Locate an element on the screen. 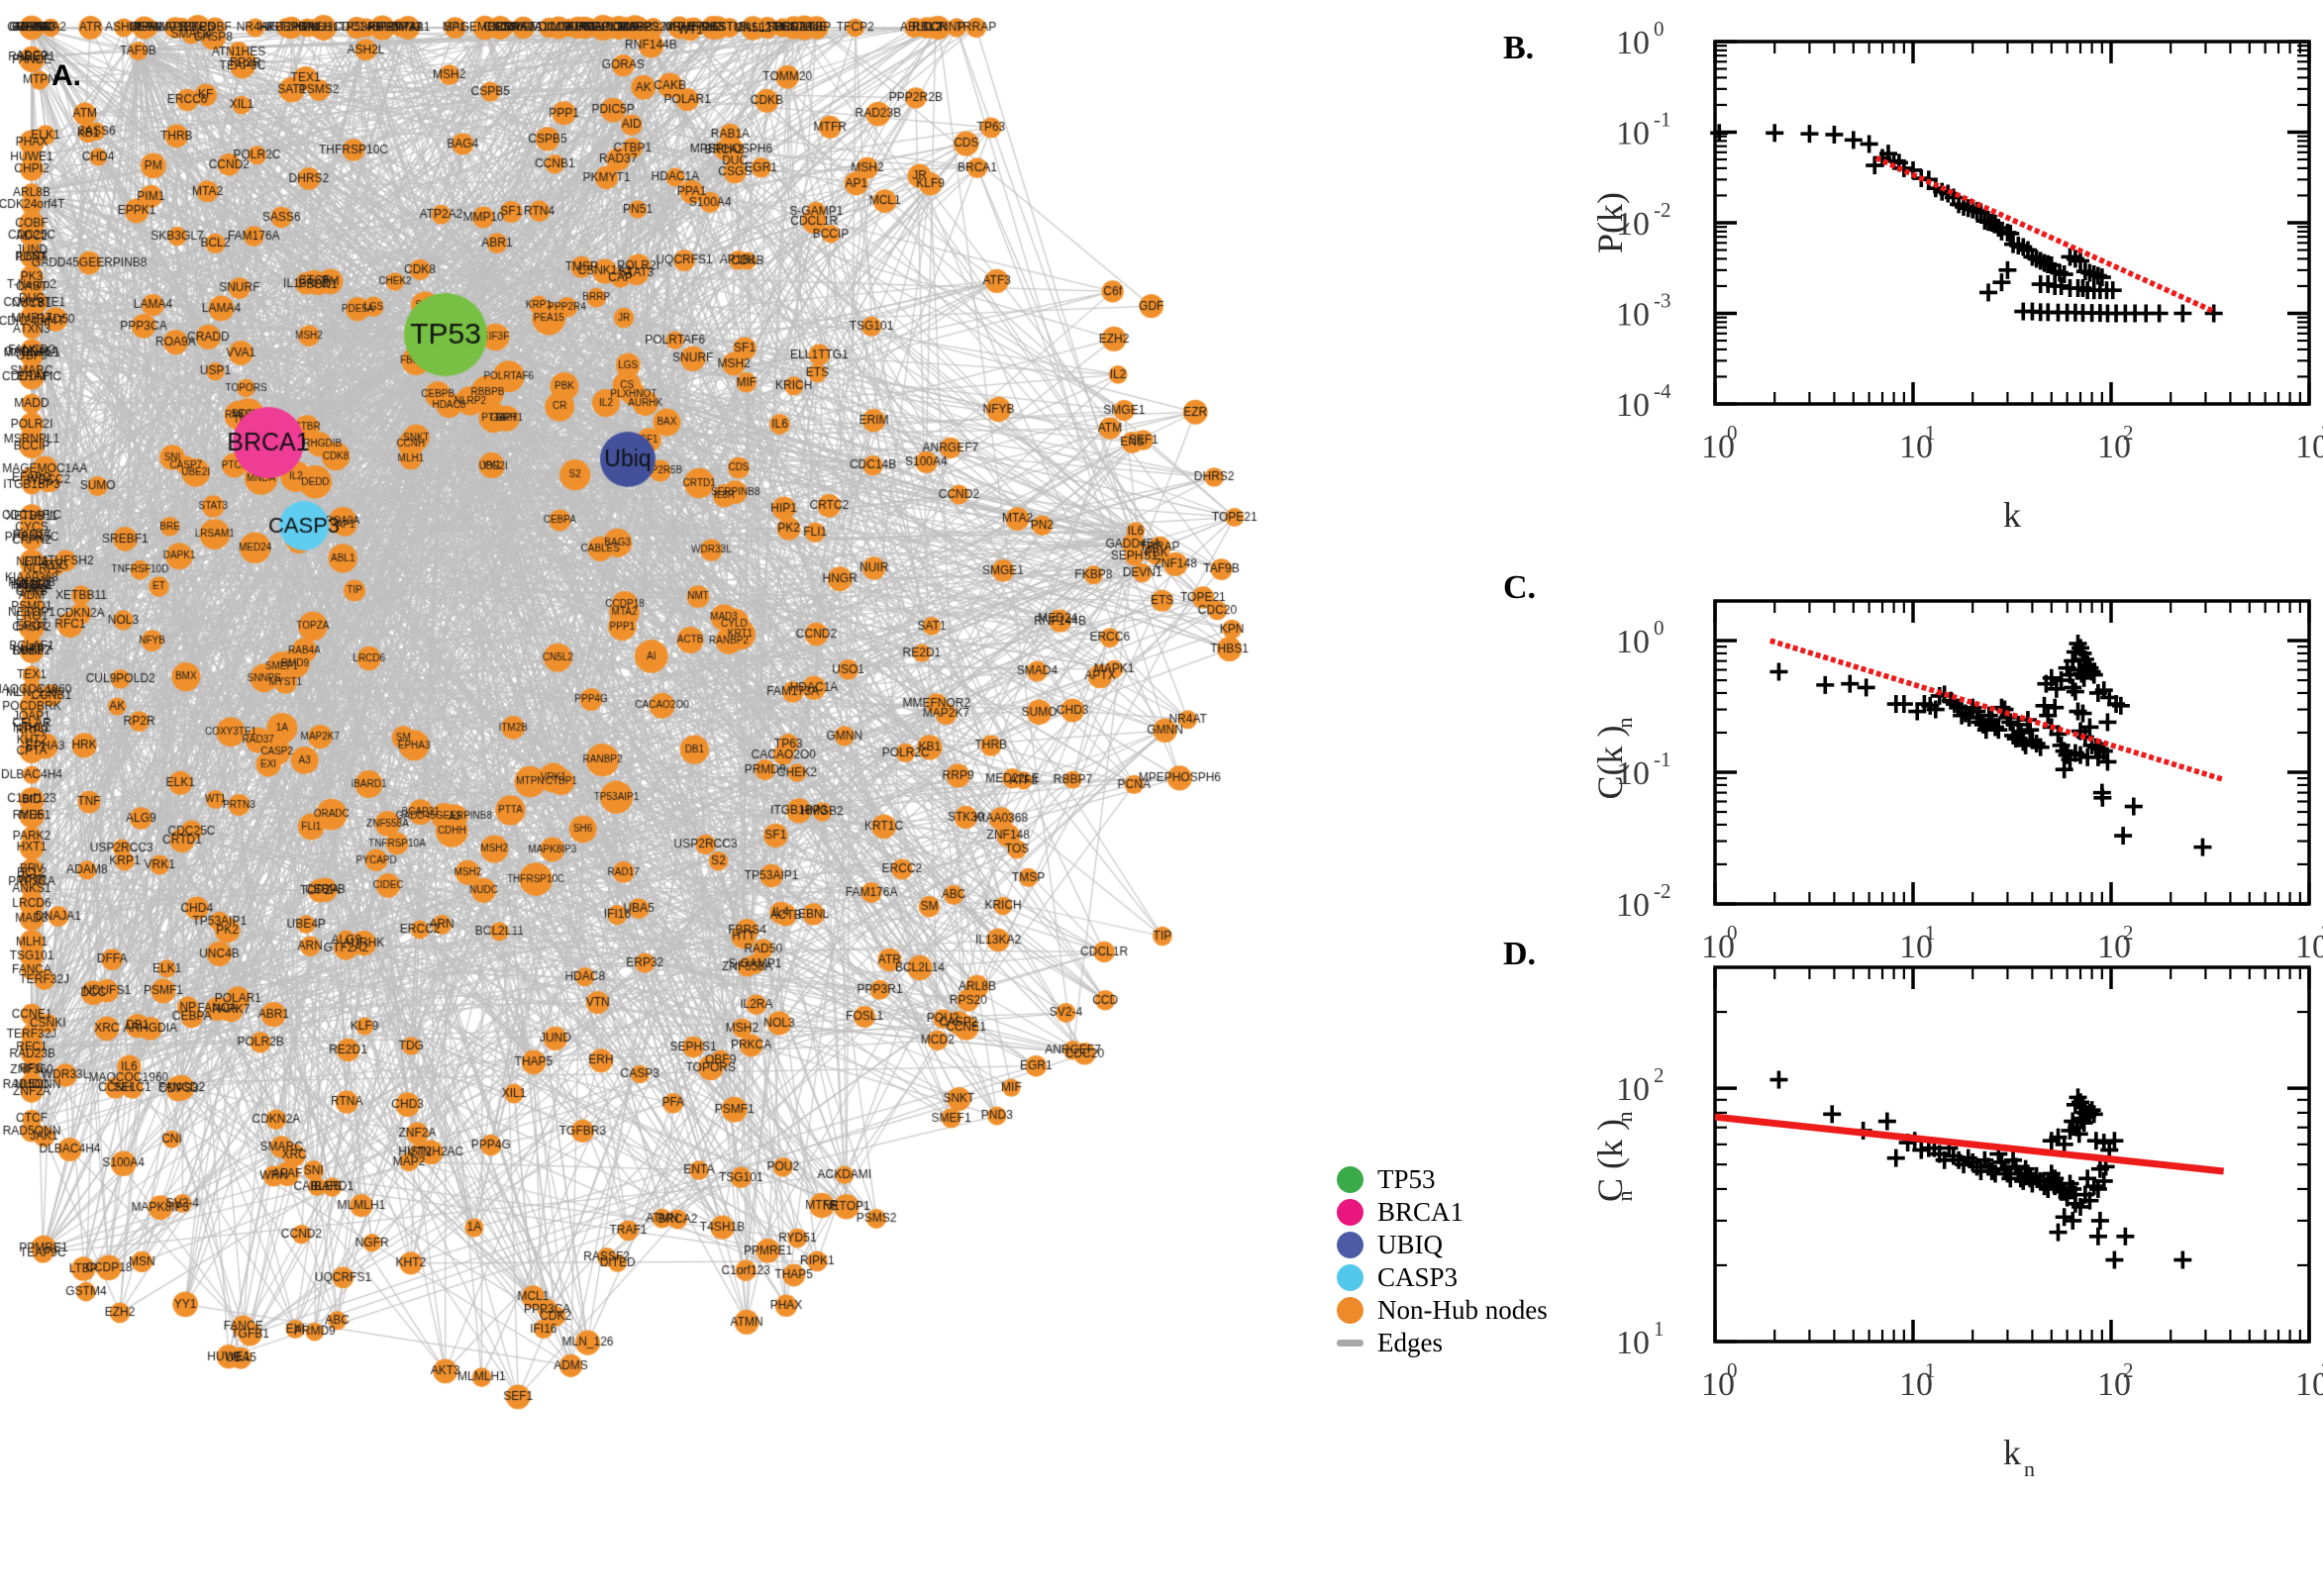 The height and width of the screenshot is (1596, 2323). network-legend: TP53 BRCA1 UBIQ CASP3 Non-Hub nodes Edges is located at coordinates (1465, 1261).